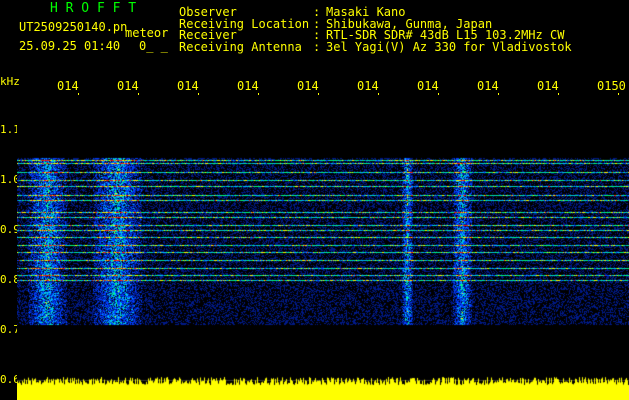 The height and width of the screenshot is (400, 629). What do you see at coordinates (128, 86) in the screenshot?
I see `x-tick-label: 0142` at bounding box center [128, 86].